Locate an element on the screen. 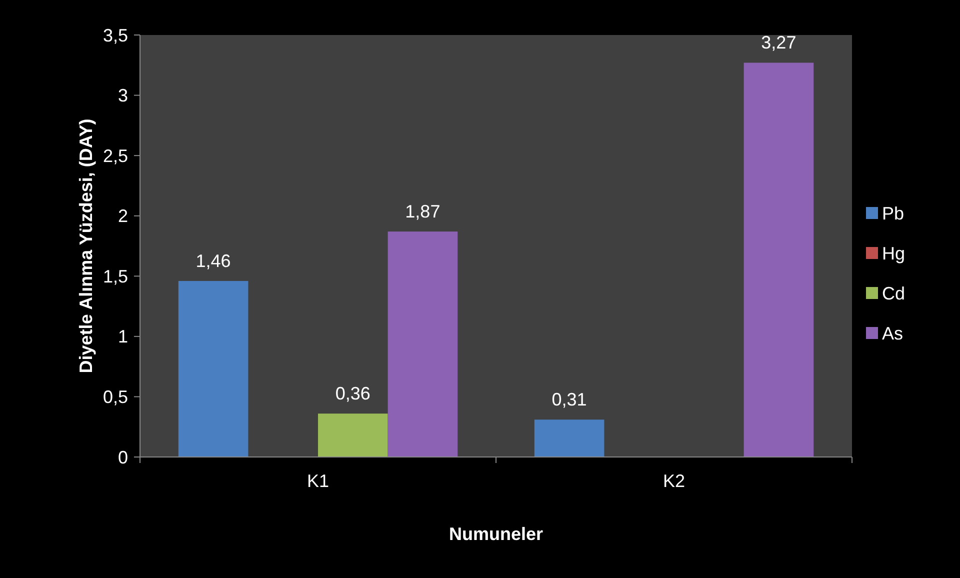  legend-label: Pb is located at coordinates (893, 213).